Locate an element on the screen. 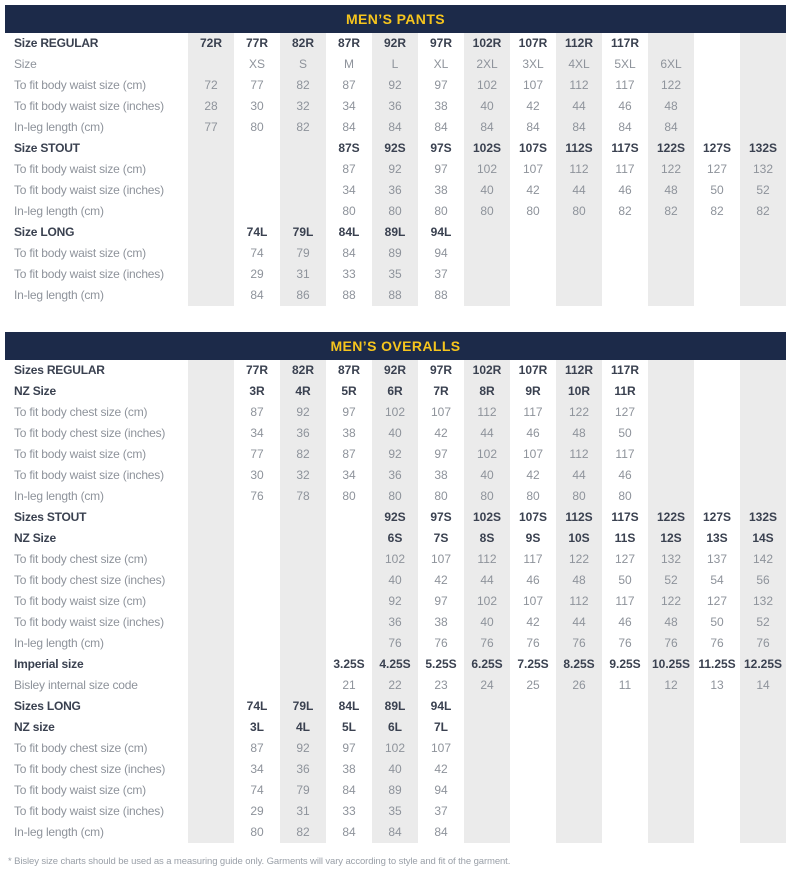 This screenshot has width=795, height=885. size-cell: 54 is located at coordinates (717, 580).